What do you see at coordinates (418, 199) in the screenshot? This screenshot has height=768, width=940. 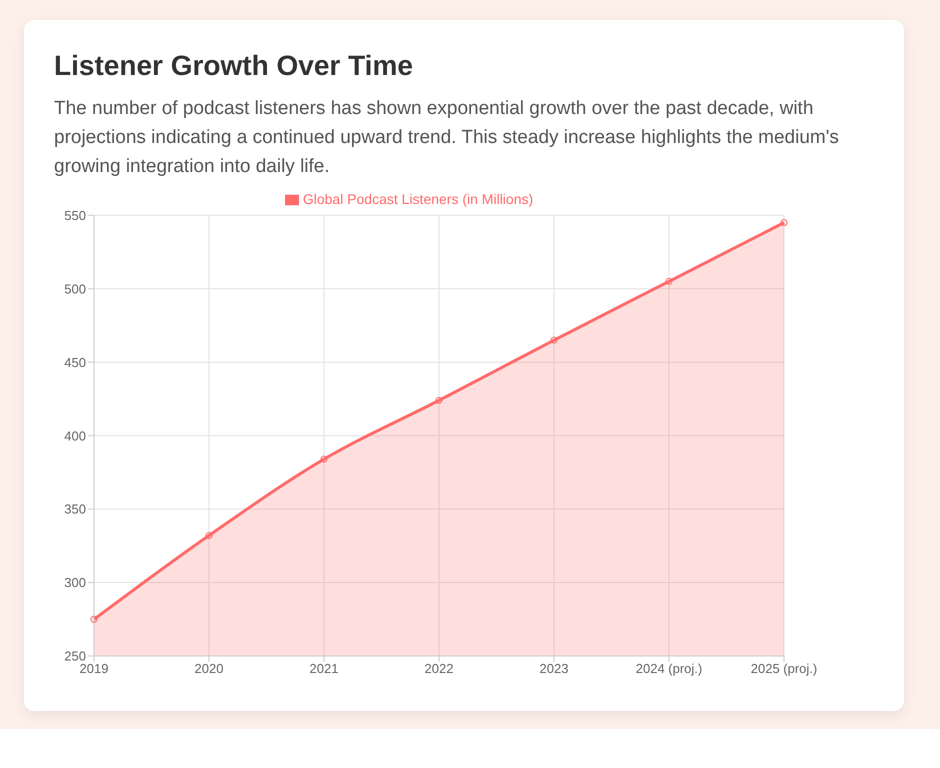 I see `legend-label: Global Podcast Listeners (in Millions)` at bounding box center [418, 199].